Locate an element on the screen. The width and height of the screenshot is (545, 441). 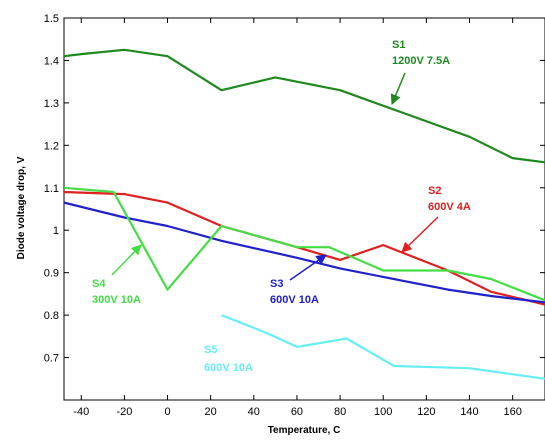
x-tick-label: 60 is located at coordinates (297, 412).